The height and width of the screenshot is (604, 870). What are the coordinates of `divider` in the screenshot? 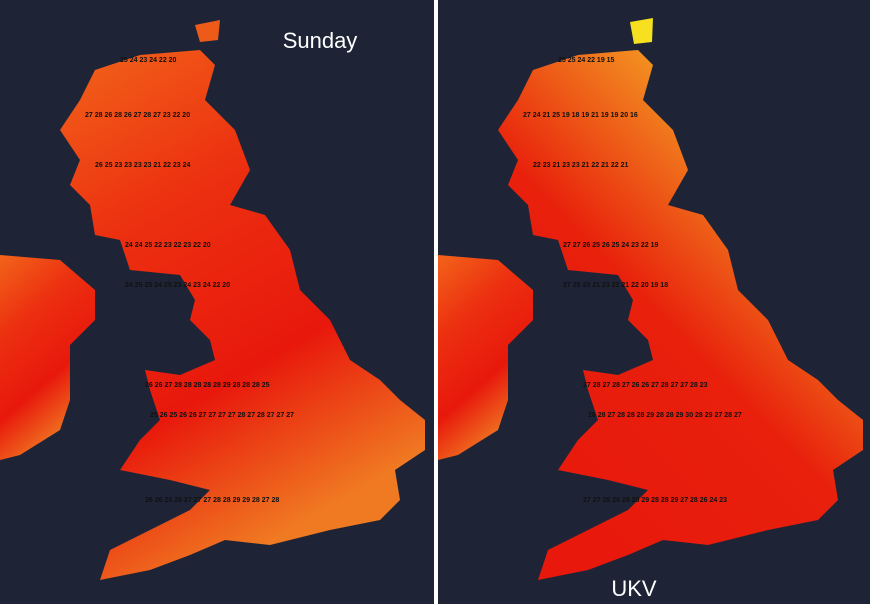 It's located at (436, 302).